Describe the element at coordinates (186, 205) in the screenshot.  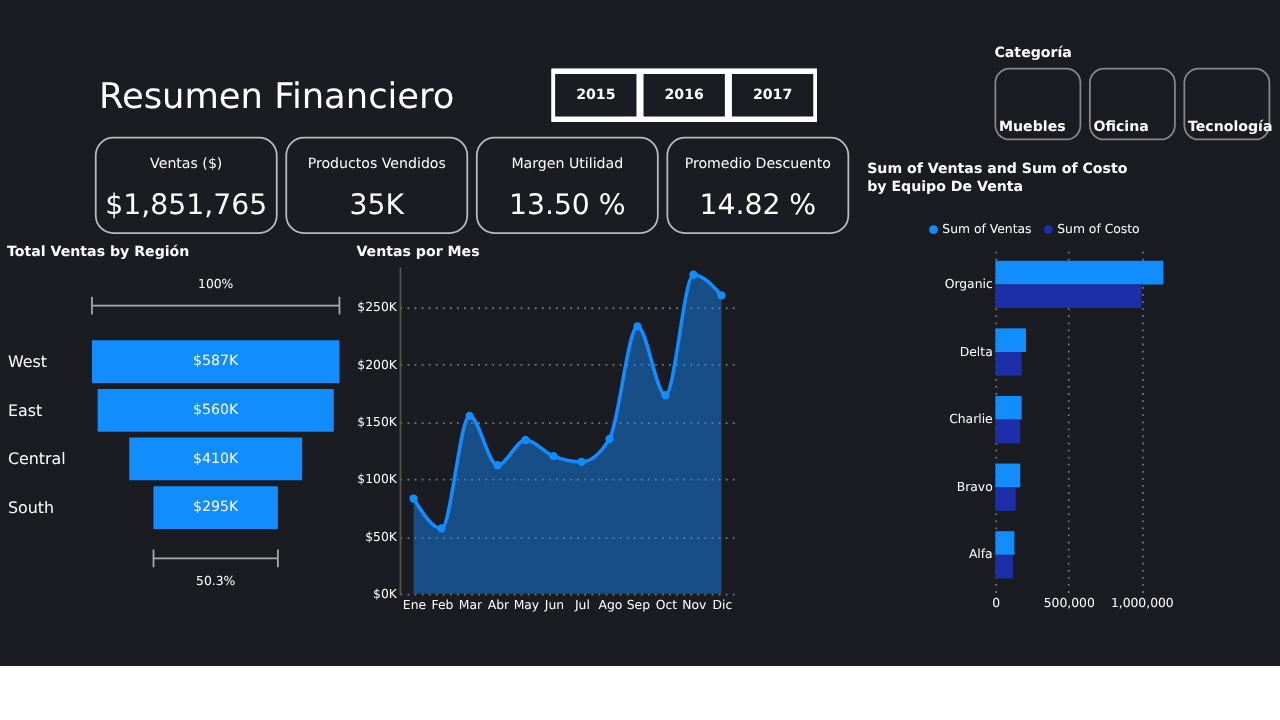
I see `data-label: $1,851,765` at that location.